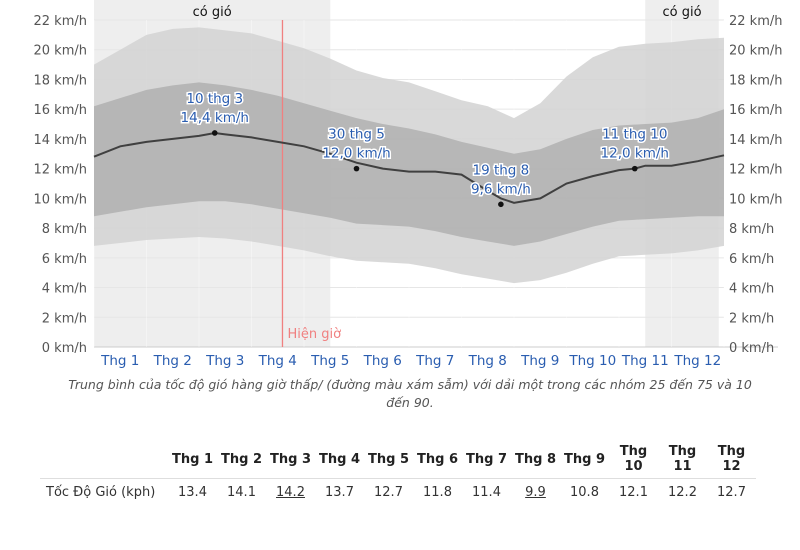  What do you see at coordinates (290, 459) in the screenshot?
I see `month-header: Thg 3` at bounding box center [290, 459].